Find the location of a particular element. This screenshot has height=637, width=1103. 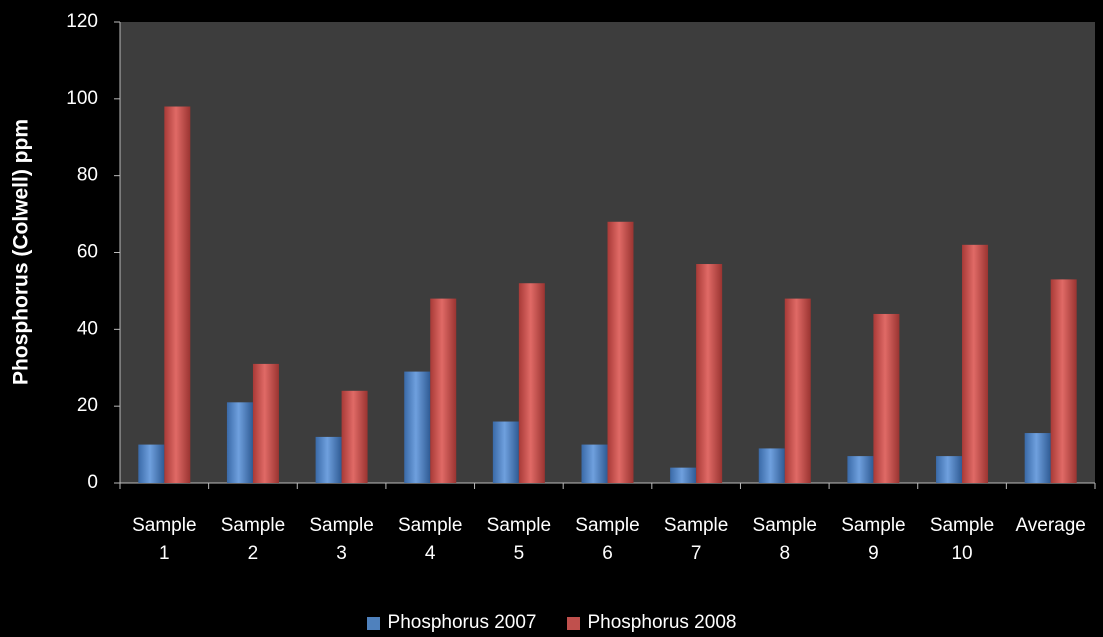

y-tick-label: 60 is located at coordinates (87, 252).